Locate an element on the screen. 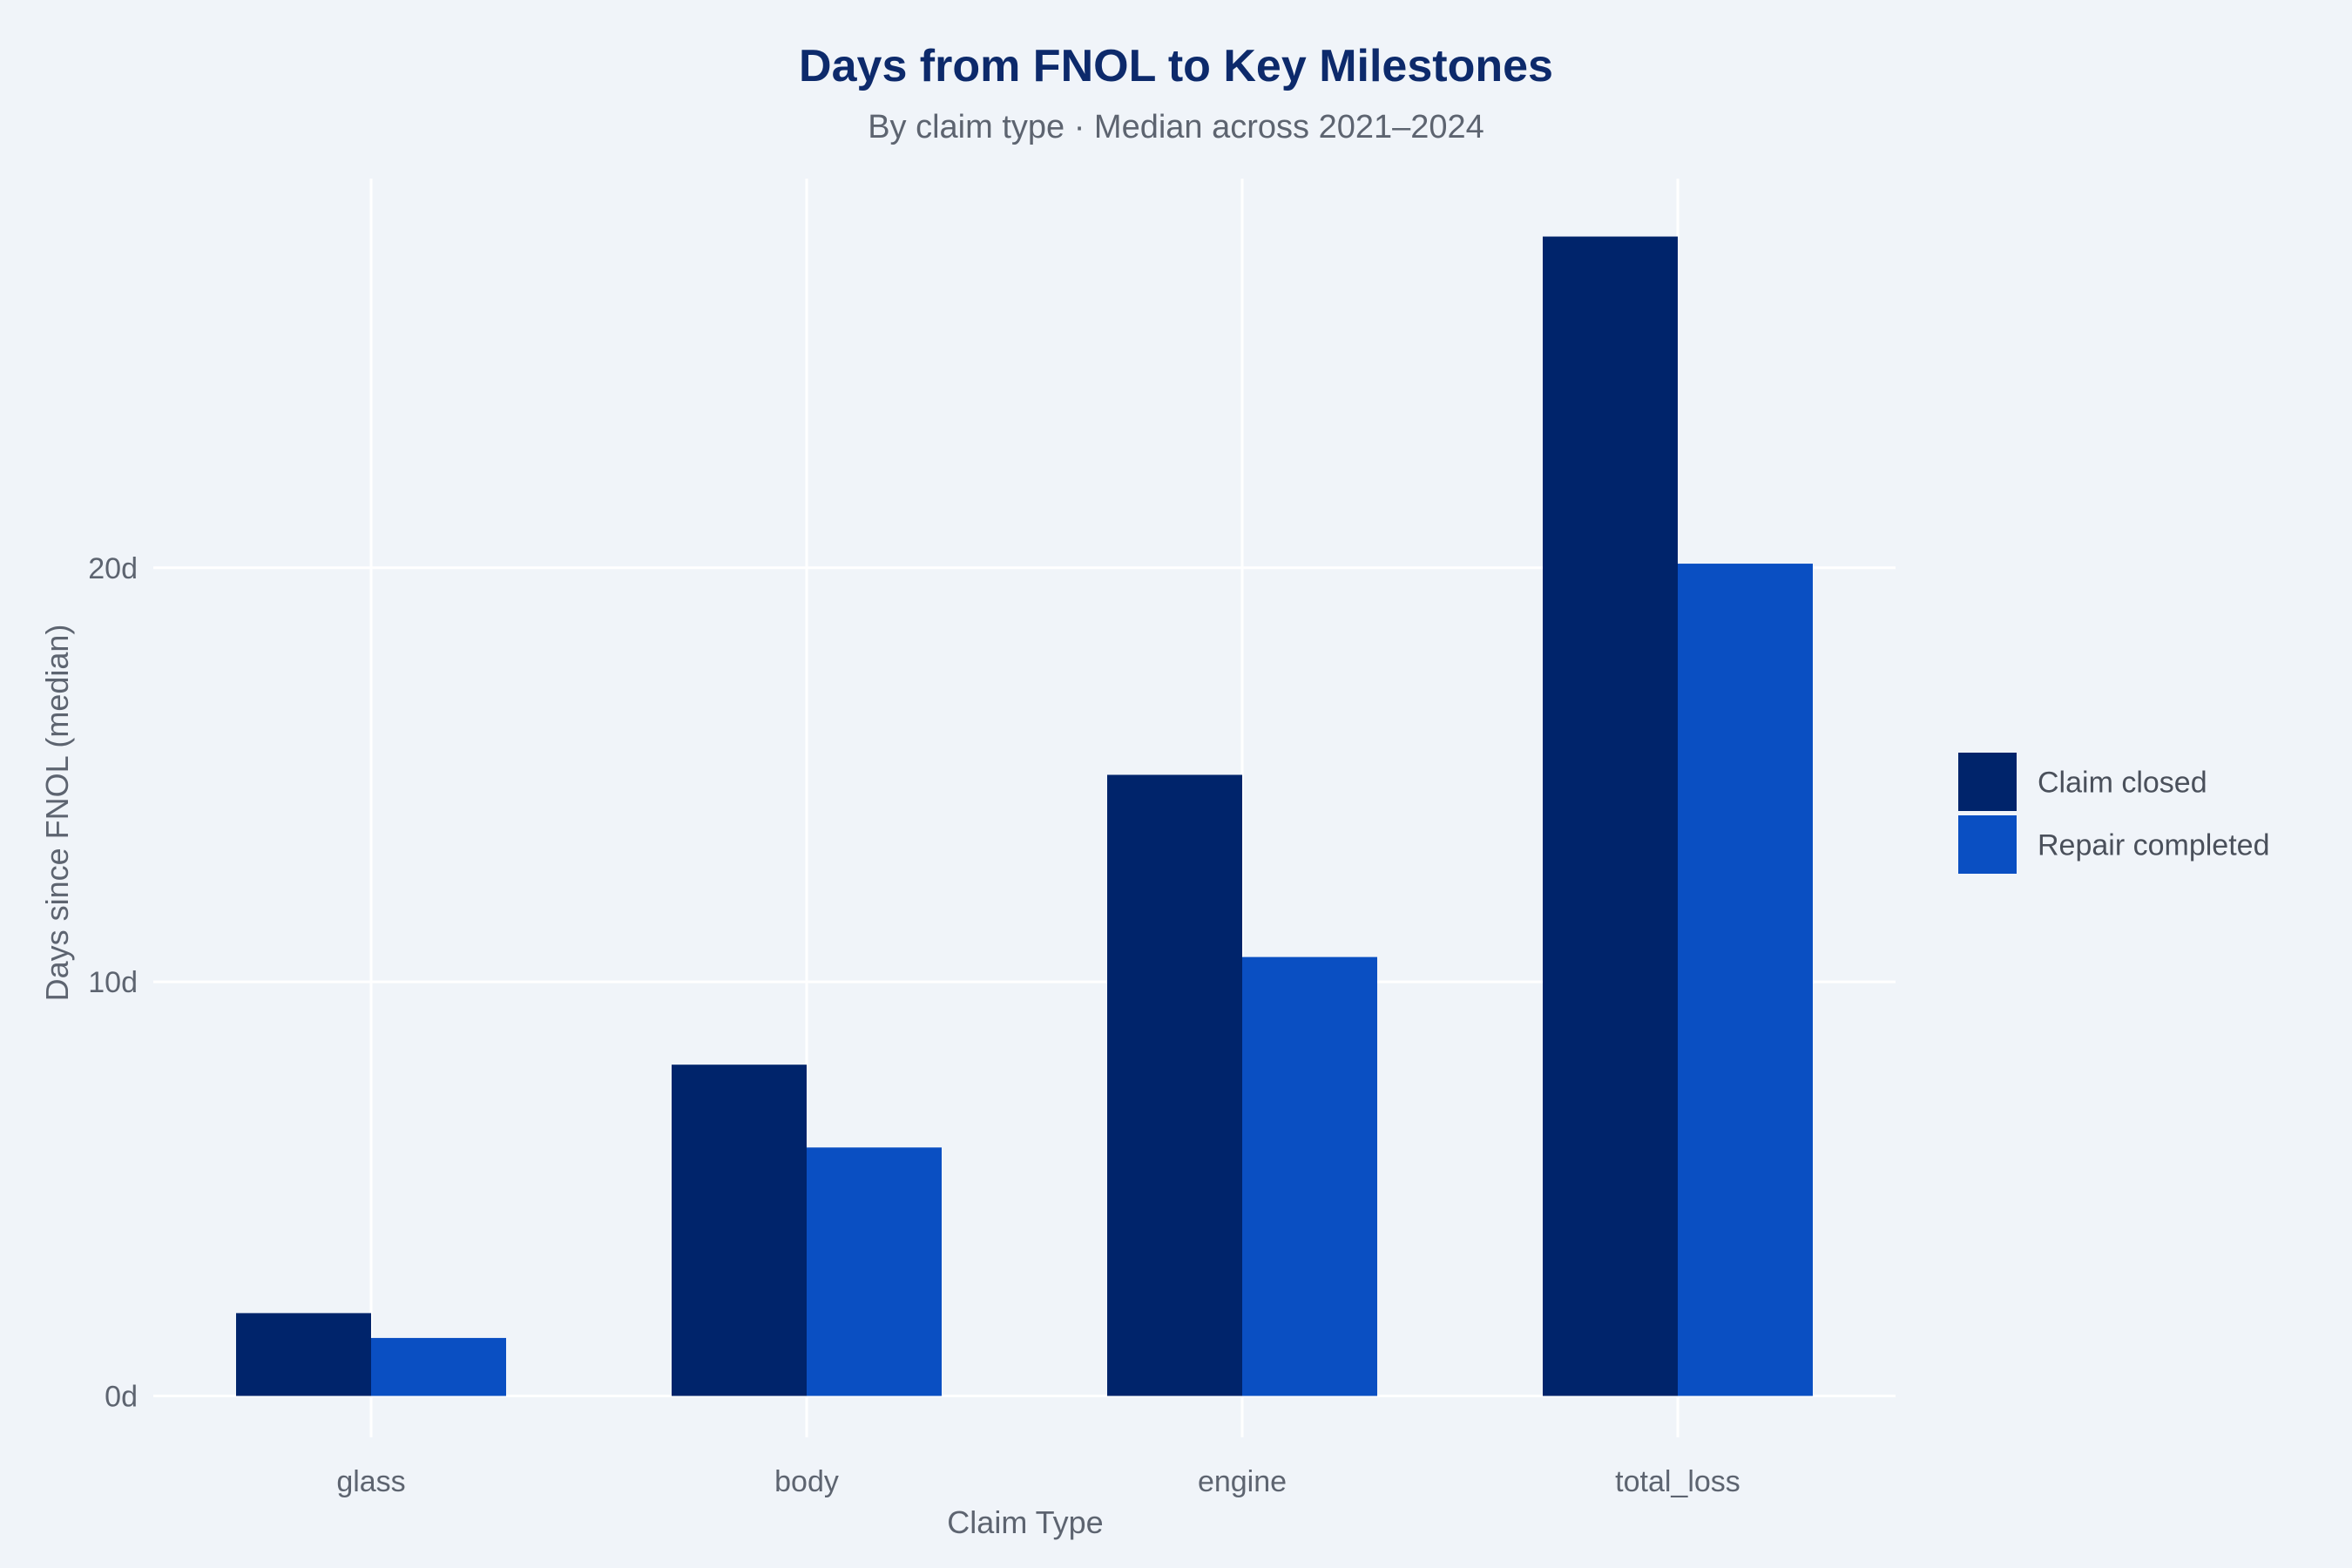 Image resolution: width=2352 pixels, height=1568 pixels. x-tick-label-glass: glass is located at coordinates (370, 1481).